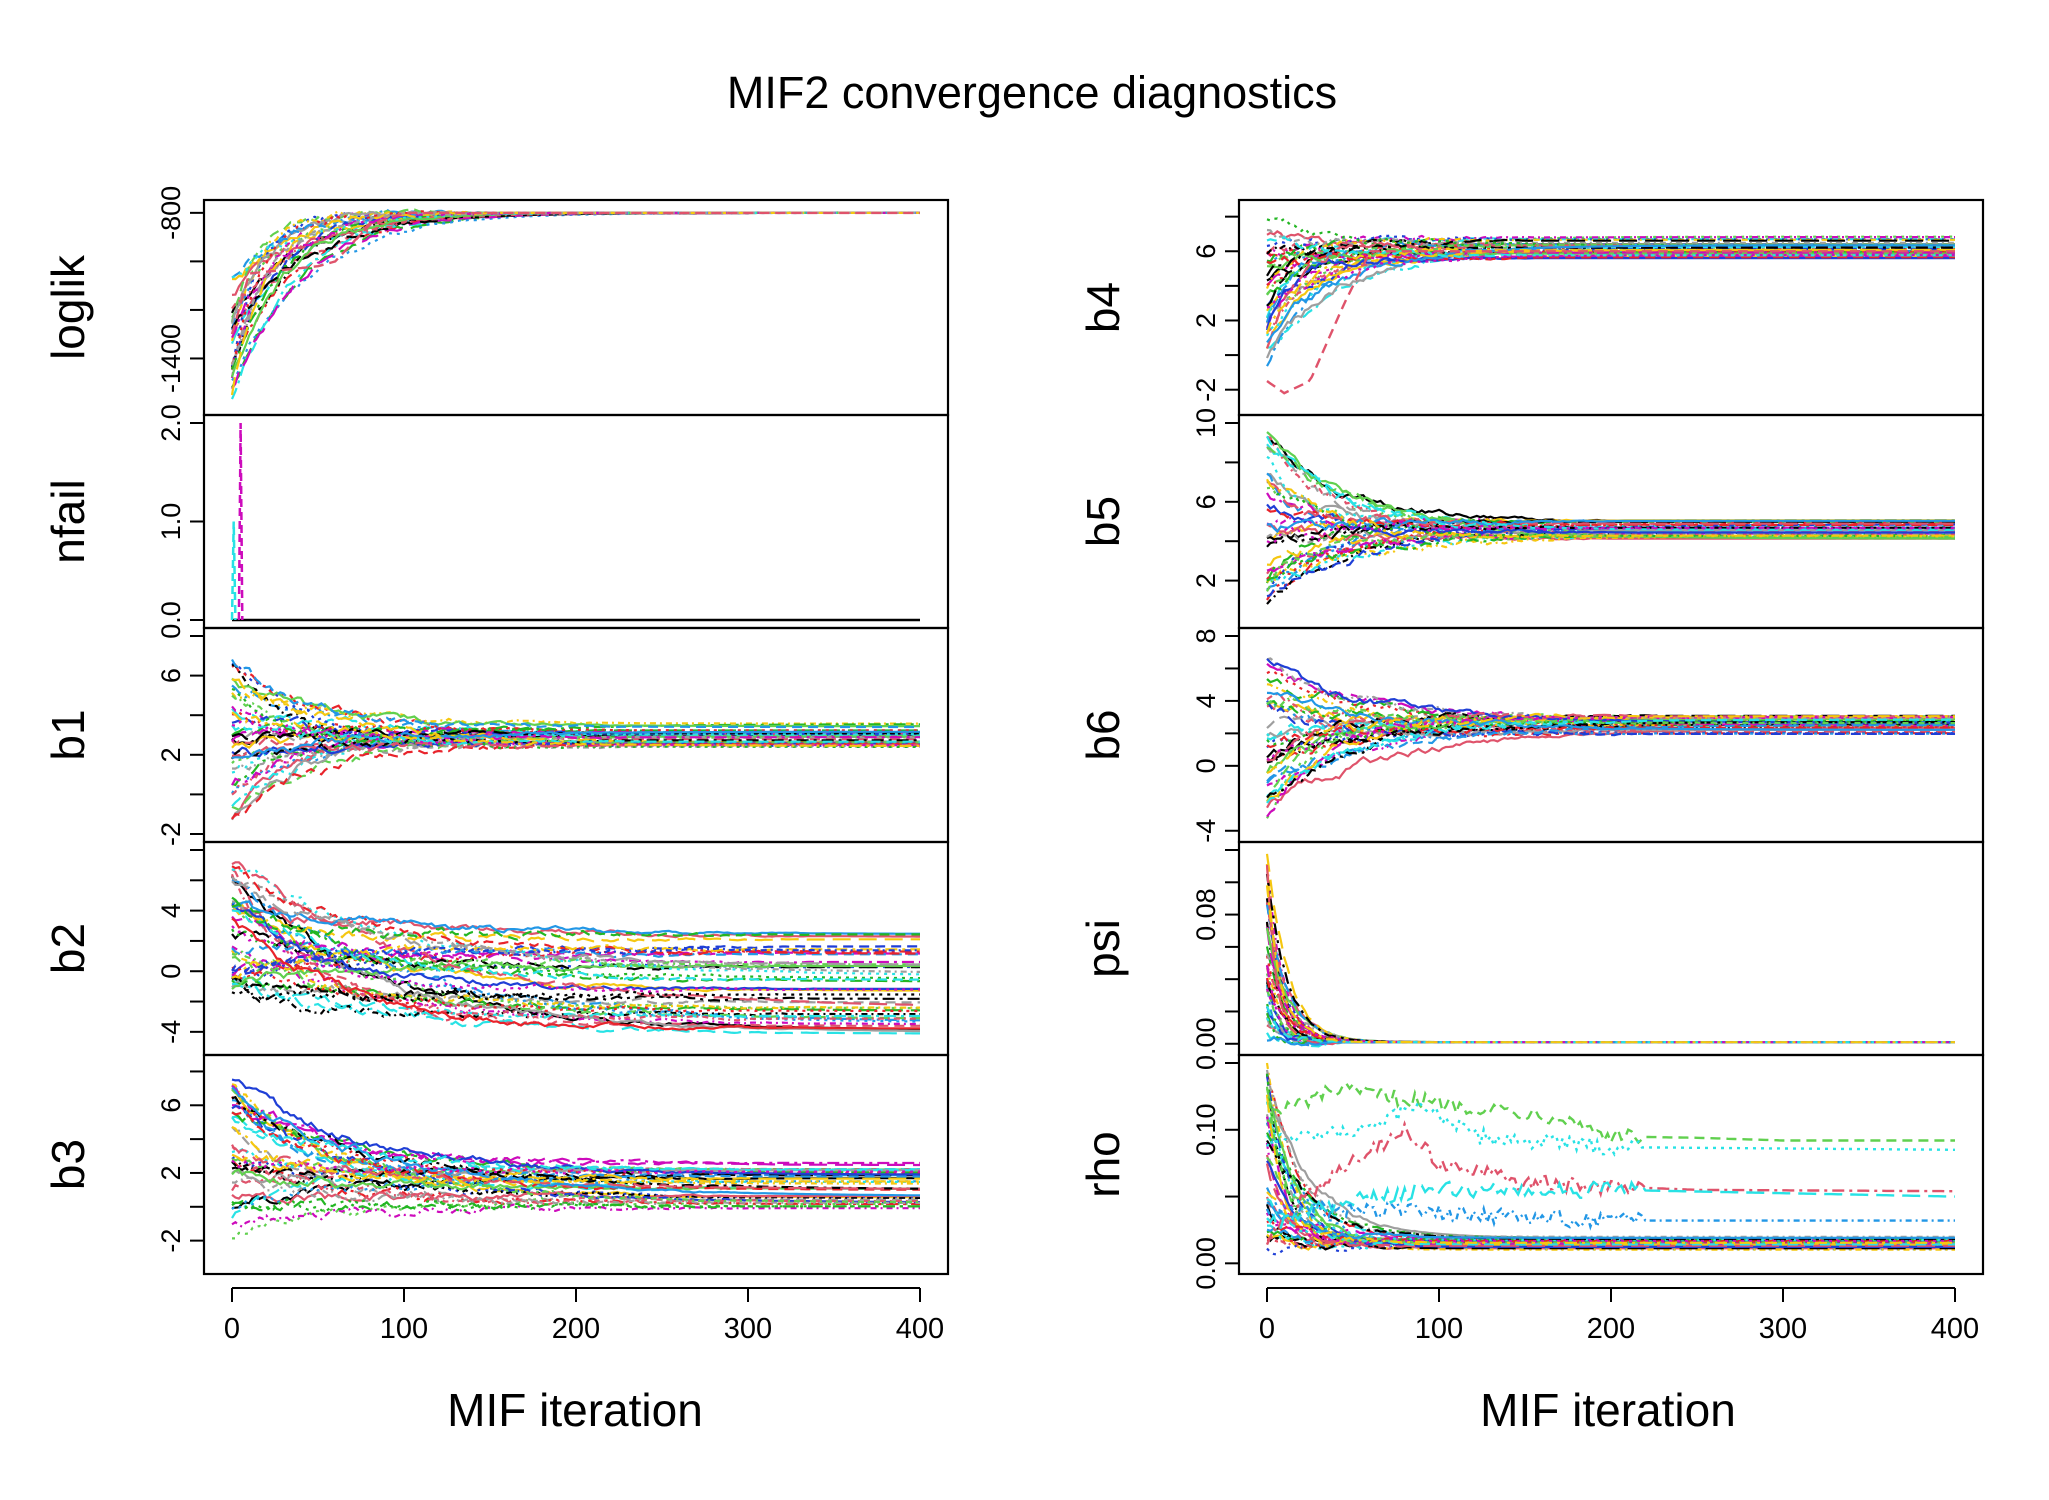 Image resolution: width=2049 pixels, height=1500 pixels. I want to click on b4-y-axis-label: b4, so click(1103, 307).